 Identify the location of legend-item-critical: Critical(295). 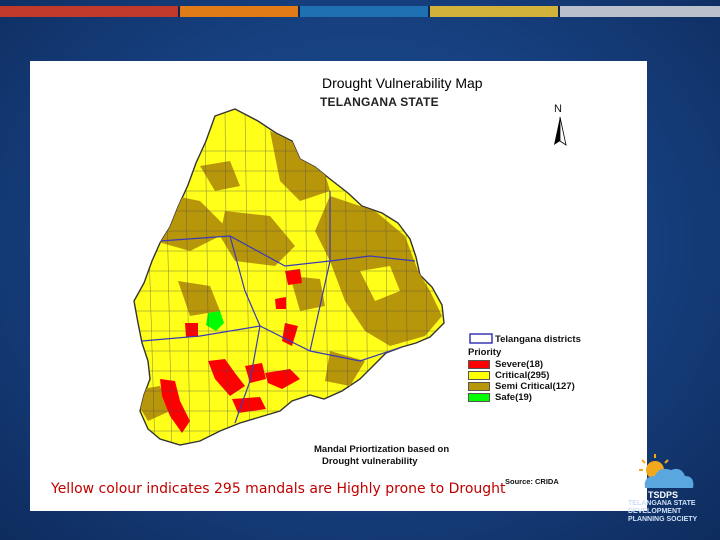
(524, 375).